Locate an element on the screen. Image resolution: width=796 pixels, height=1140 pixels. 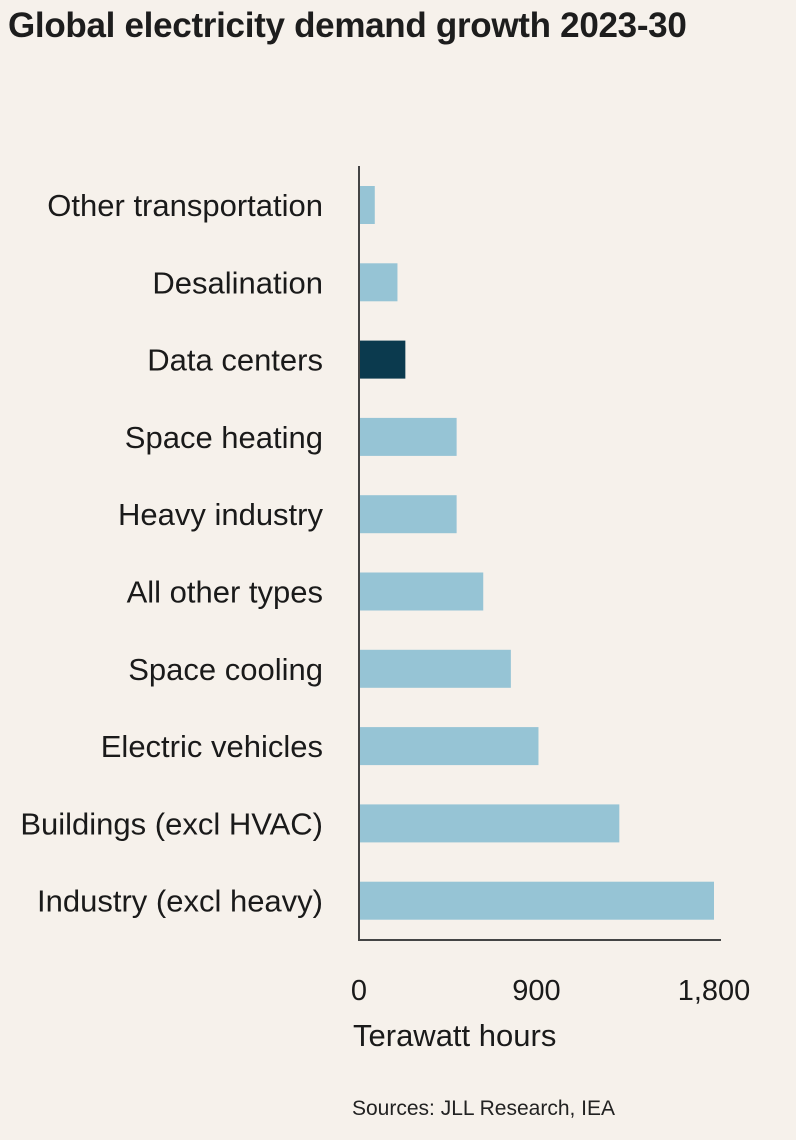
category-label-heavy-industry: Heavy industry is located at coordinates (221, 514).